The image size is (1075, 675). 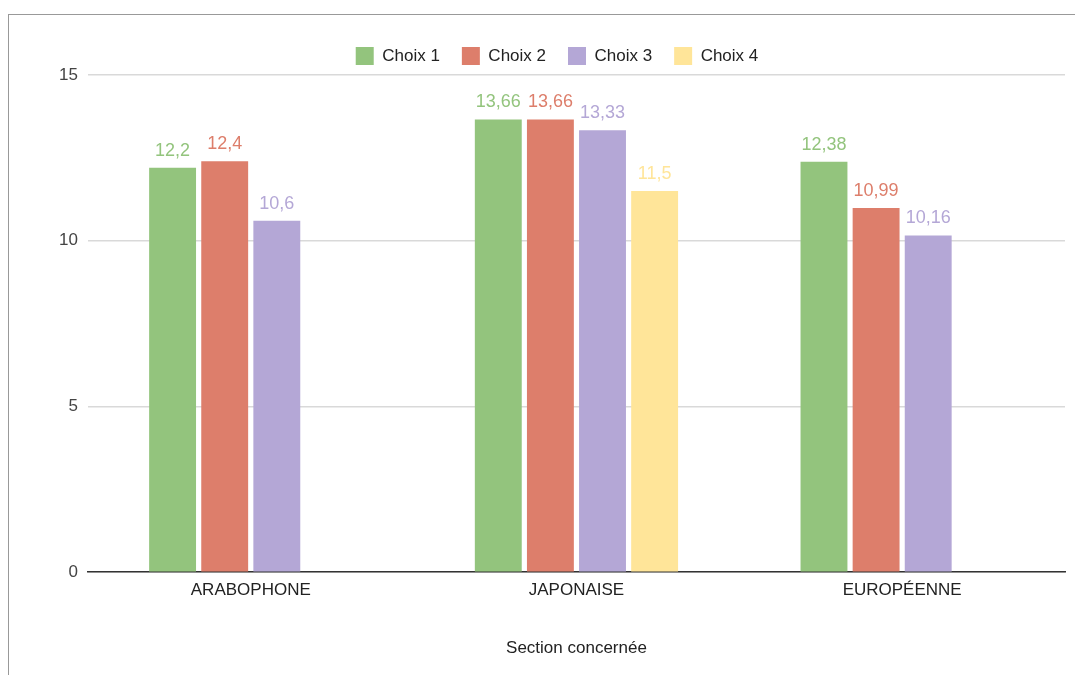 What do you see at coordinates (68, 74) in the screenshot?
I see `y-tick-label: 15` at bounding box center [68, 74].